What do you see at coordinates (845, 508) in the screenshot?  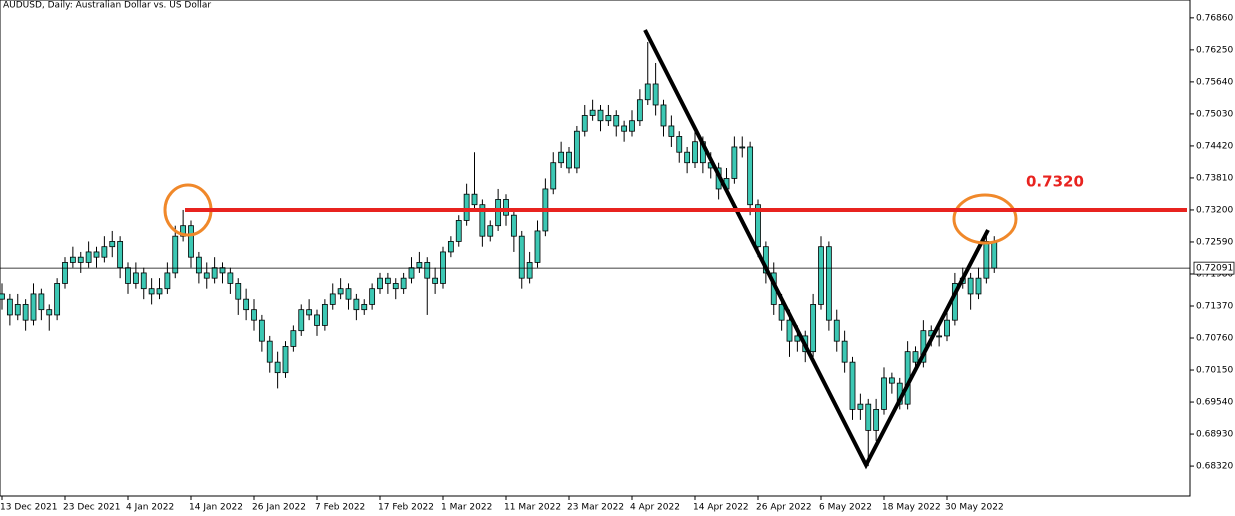 I see `x-tick-label: 6 May 2022` at bounding box center [845, 508].